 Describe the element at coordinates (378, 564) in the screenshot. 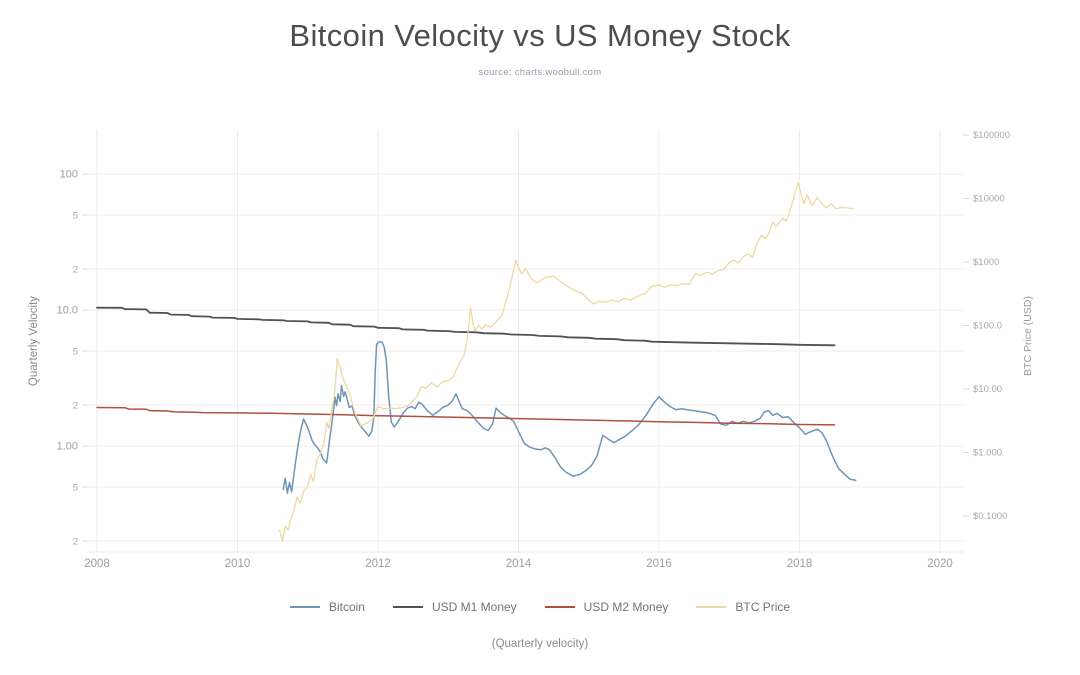

I see `x-tick-label: 2012` at that location.